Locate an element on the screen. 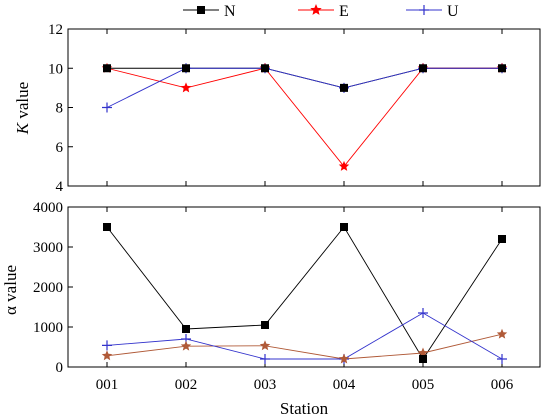 This screenshot has height=419, width=550. x-axis-label: Station is located at coordinates (304, 408).